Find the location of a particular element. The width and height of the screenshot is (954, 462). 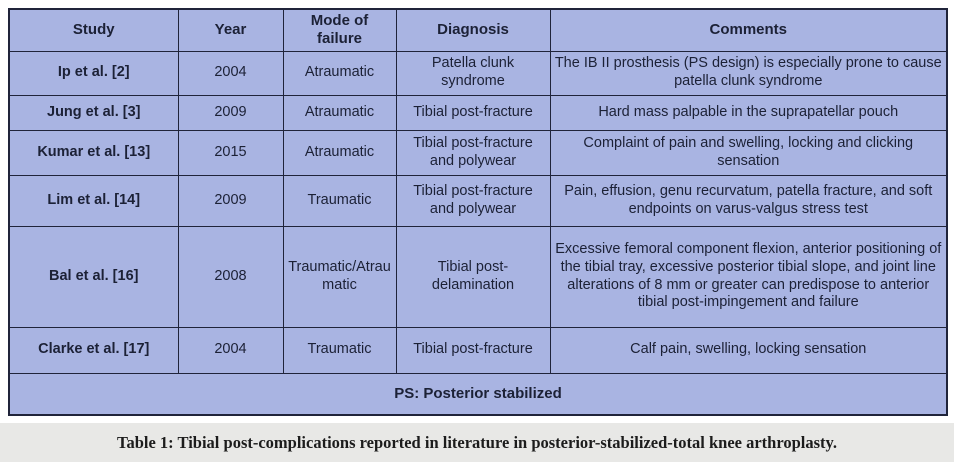

year-cell: 2008 is located at coordinates (230, 276).